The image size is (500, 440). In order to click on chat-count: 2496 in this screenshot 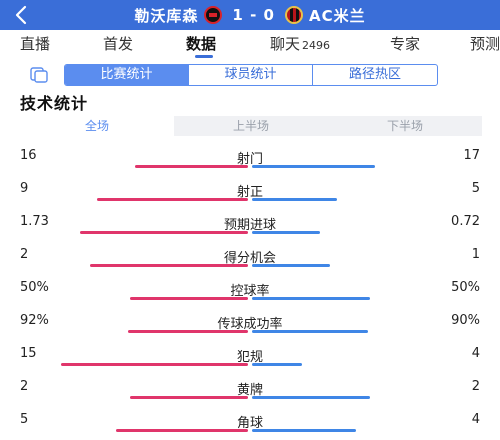, I will do `click(316, 45)`.